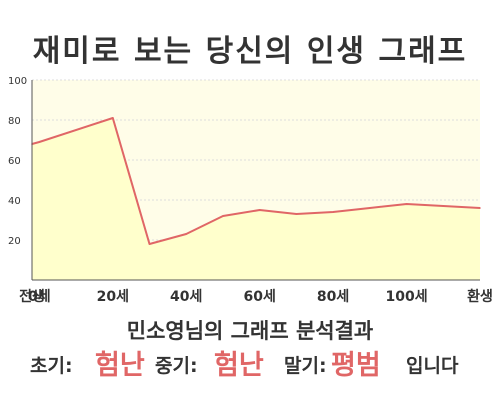 The width and height of the screenshot is (500, 400). I want to click on analysis-result-line: 초기: 험난 중기: 험난 말기: 평범 입니다, so click(250, 366).